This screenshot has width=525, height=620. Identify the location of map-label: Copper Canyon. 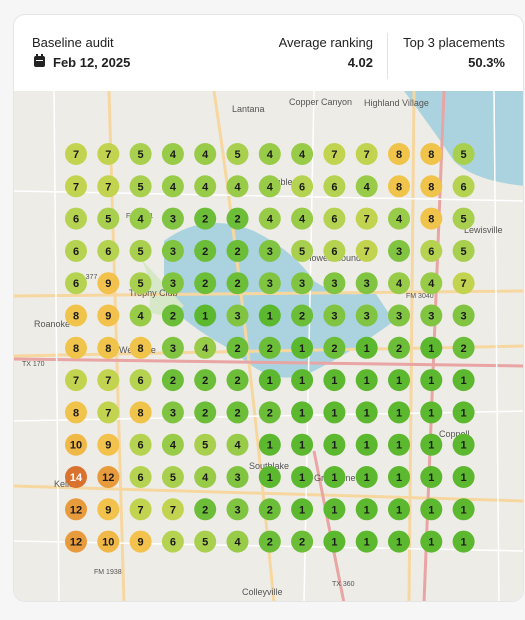
(320, 102).